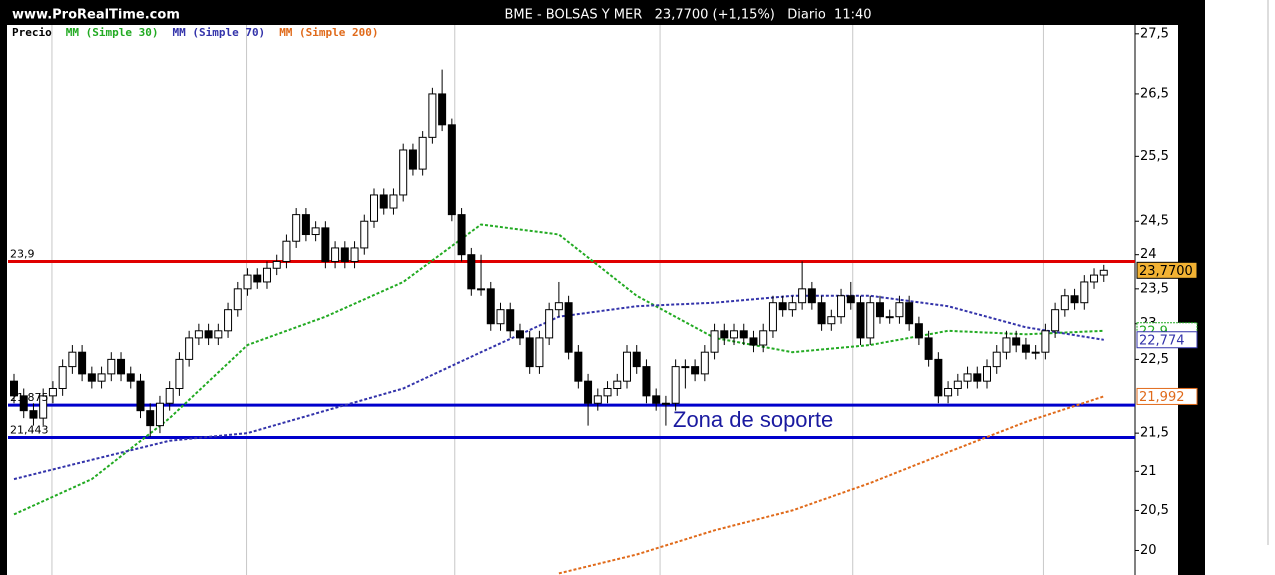  What do you see at coordinates (1154, 510) in the screenshot?
I see `y-tick-label: 20,5` at bounding box center [1154, 510].